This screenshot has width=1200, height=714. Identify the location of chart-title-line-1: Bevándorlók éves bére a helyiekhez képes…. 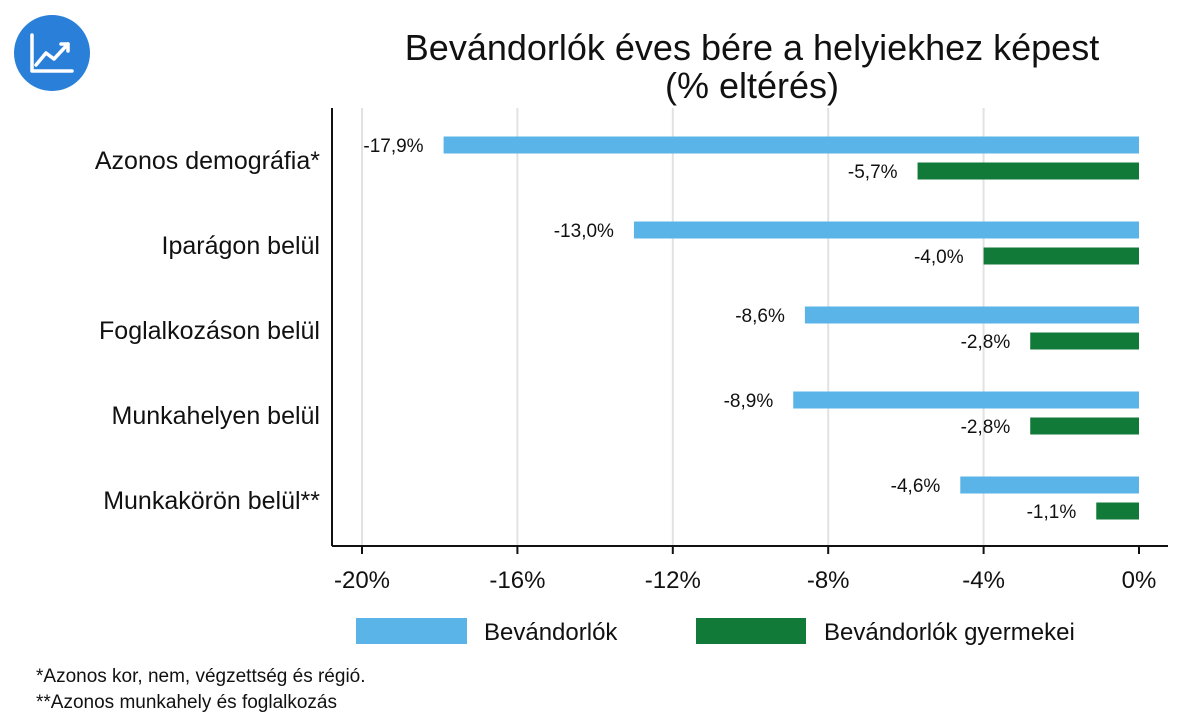
(752, 47).